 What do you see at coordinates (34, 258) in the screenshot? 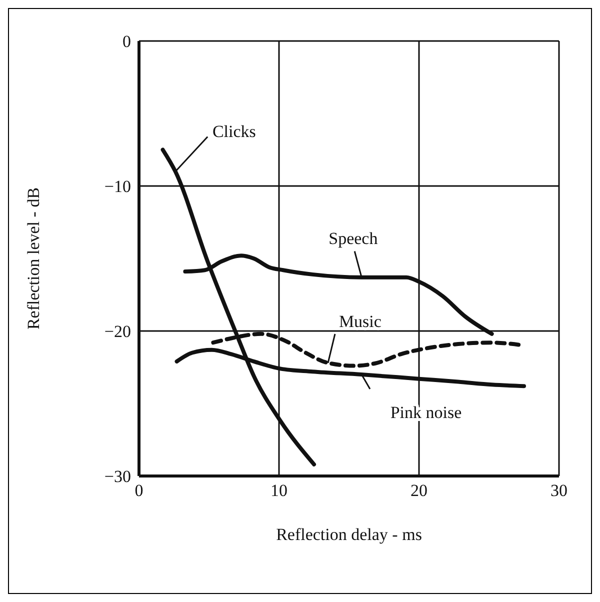
I see `y-axis-title: Reflection level - dB` at bounding box center [34, 258].